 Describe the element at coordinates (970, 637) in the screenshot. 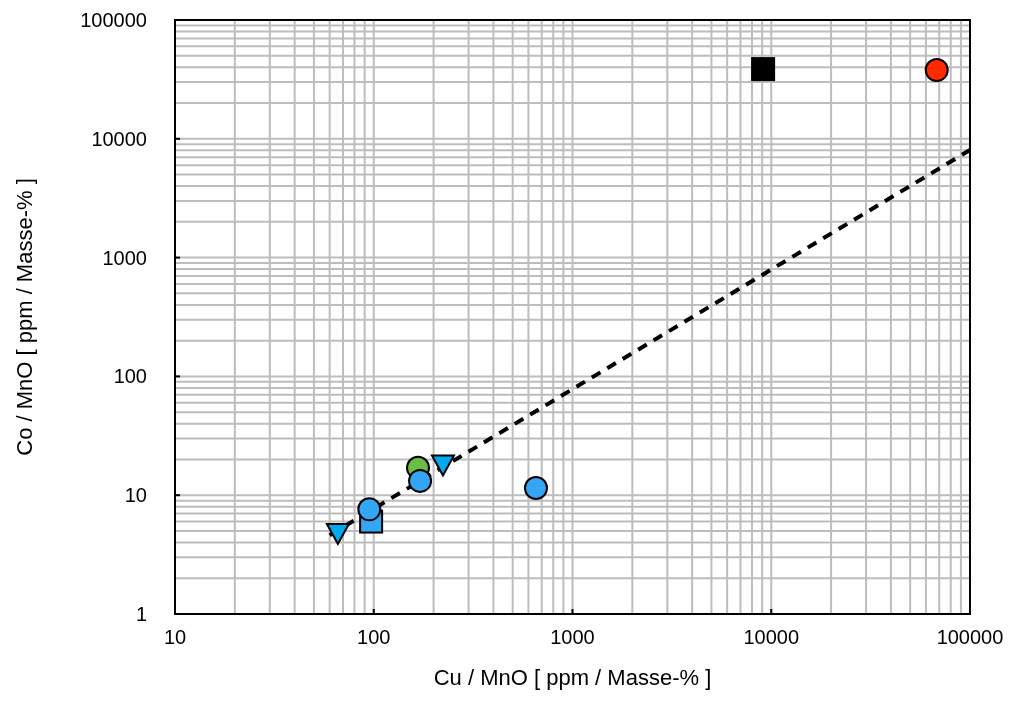

I see `x-tick-label: 100000` at that location.